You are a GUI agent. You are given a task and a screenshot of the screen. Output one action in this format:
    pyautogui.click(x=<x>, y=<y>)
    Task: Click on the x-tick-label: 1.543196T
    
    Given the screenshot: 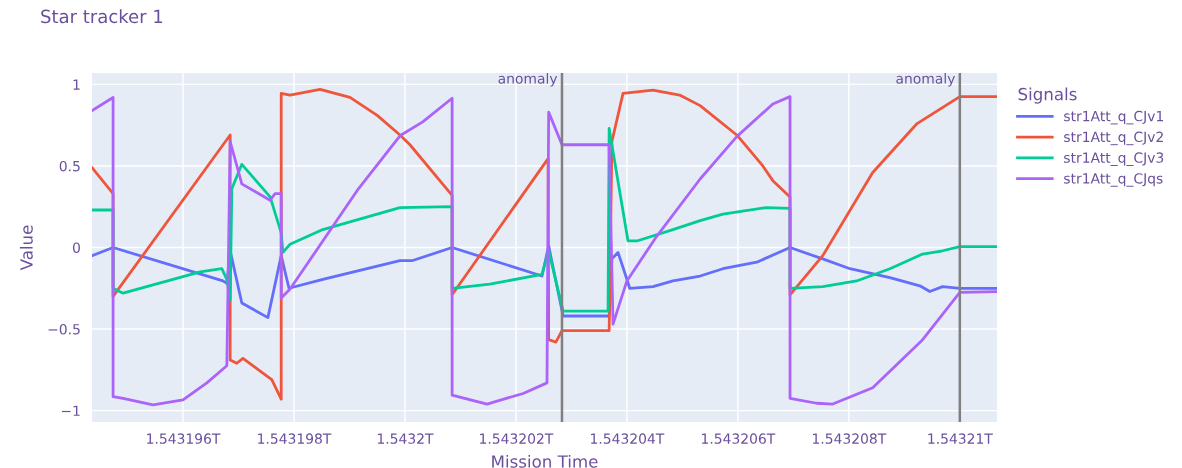 What is the action you would take?
    pyautogui.click(x=184, y=438)
    